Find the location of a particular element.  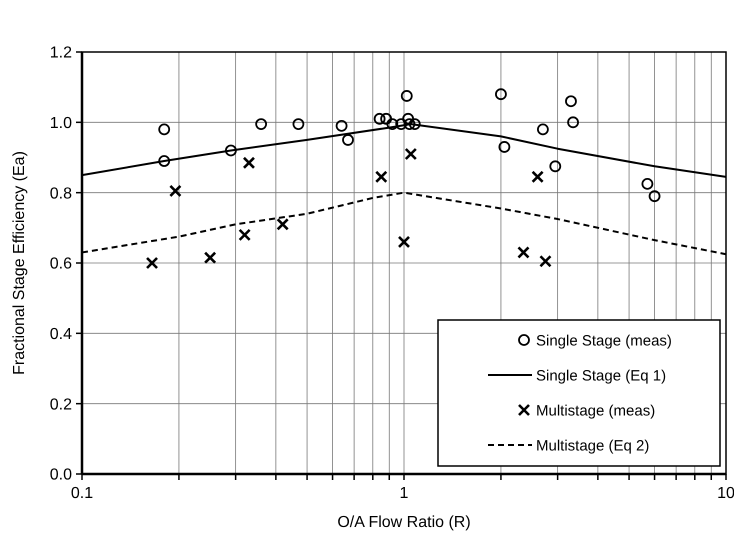

y-axis-title: Fractional Stage Efficiency (Ea) is located at coordinates (19, 263).